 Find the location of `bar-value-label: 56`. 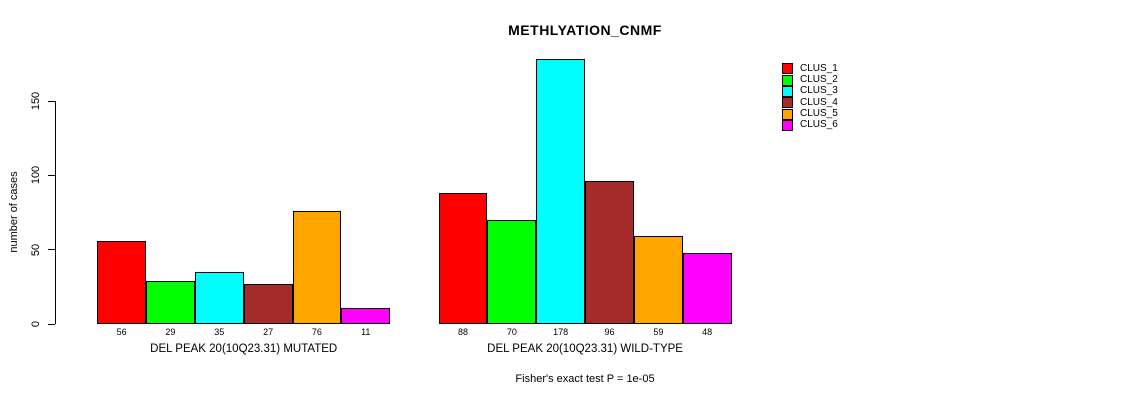

bar-value-label: 56 is located at coordinates (121, 332).